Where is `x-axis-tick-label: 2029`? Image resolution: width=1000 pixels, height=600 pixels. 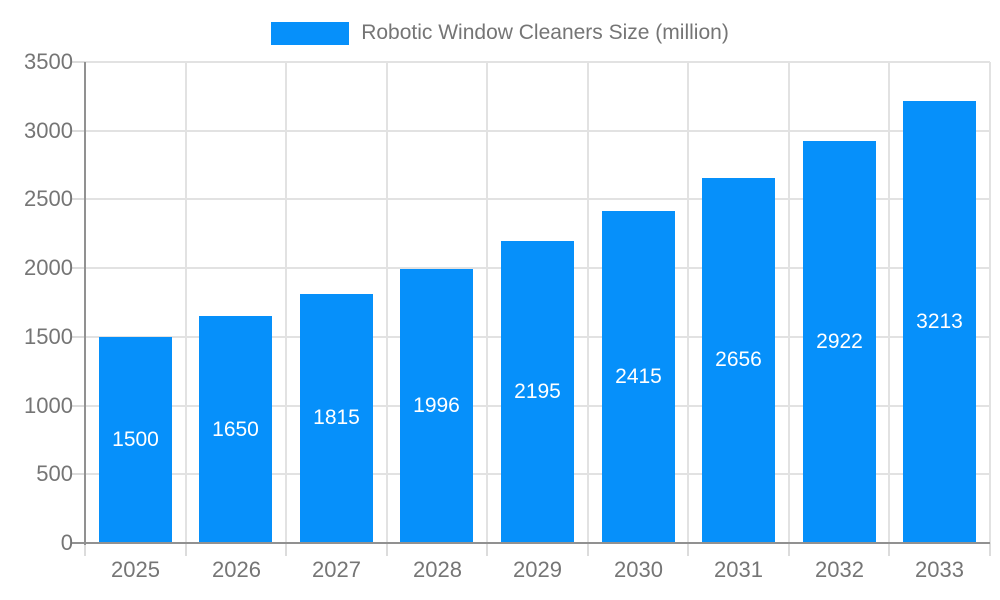 x-axis-tick-label: 2029 is located at coordinates (537, 569).